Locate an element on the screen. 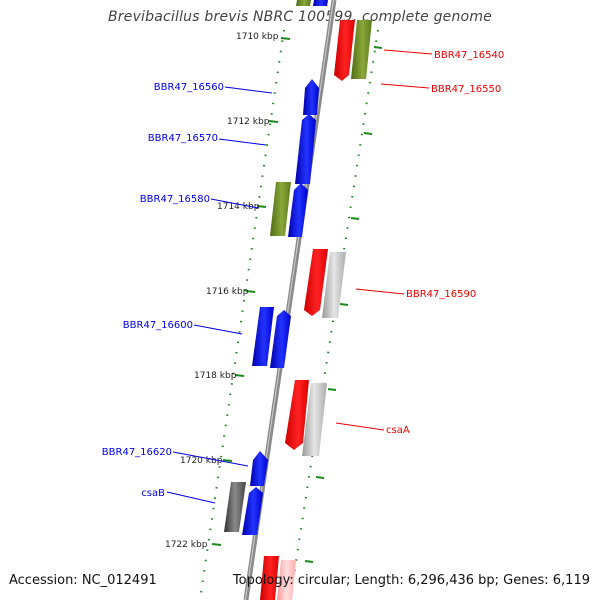 The height and width of the screenshot is (600, 600). gene-csaa-gray is located at coordinates (314, 419).